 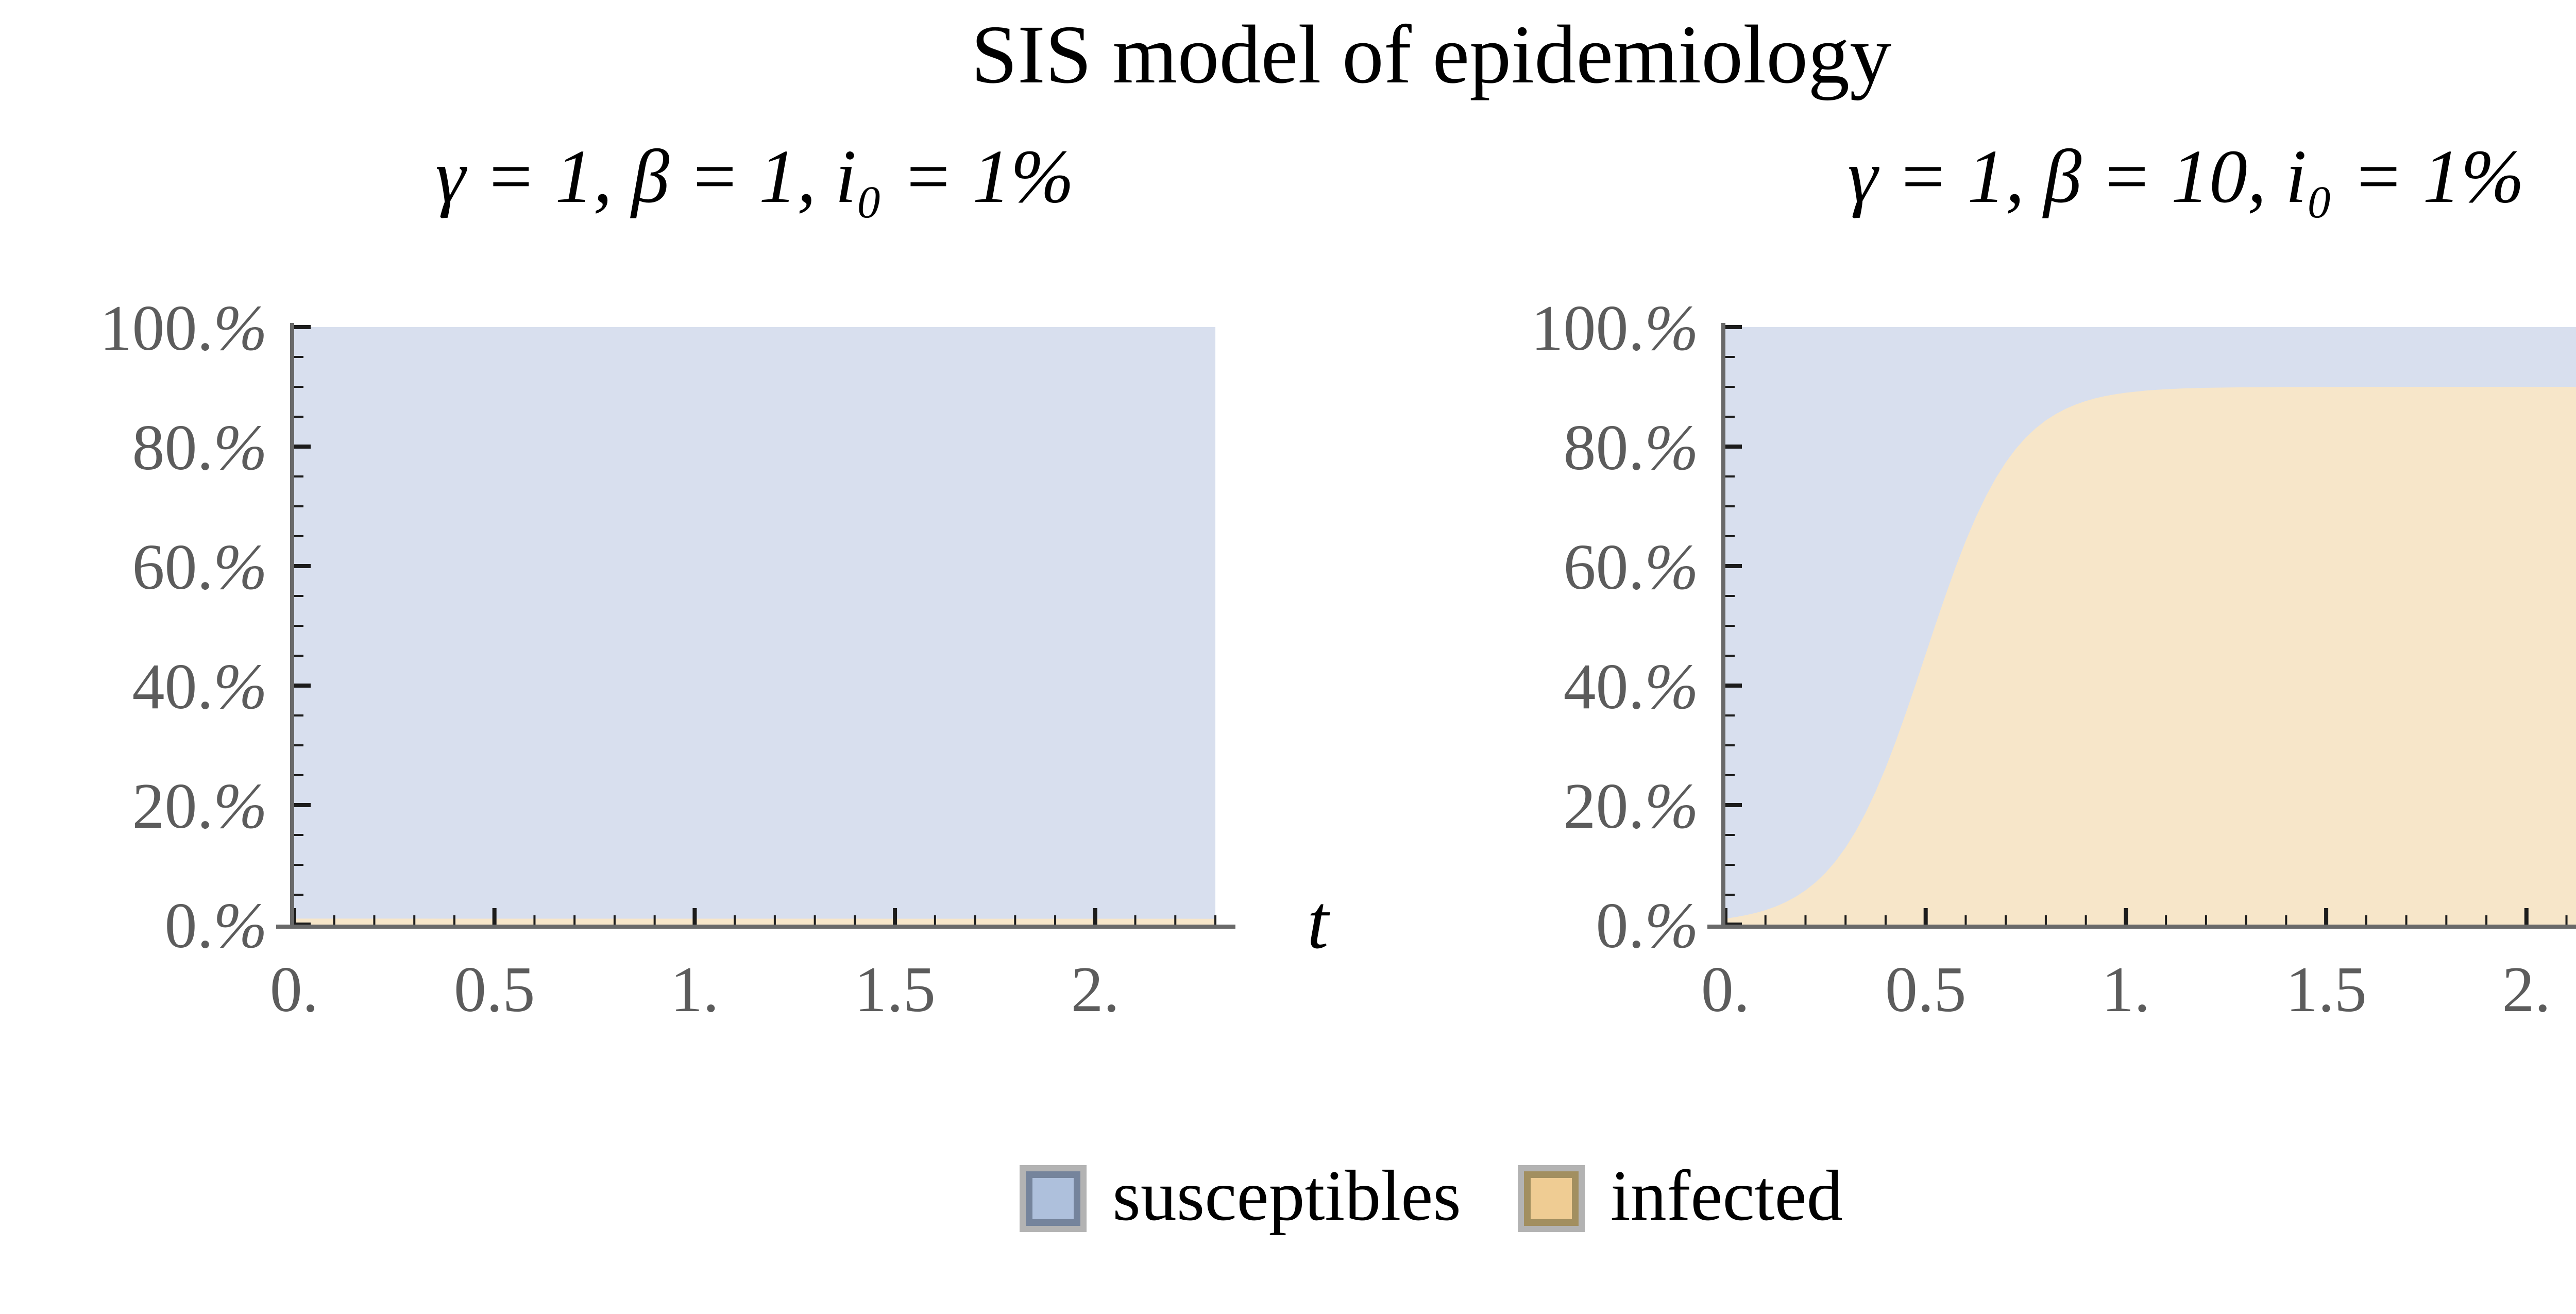 What do you see at coordinates (1432, 55) in the screenshot?
I see `figure-title: SIS model of epidemiology` at bounding box center [1432, 55].